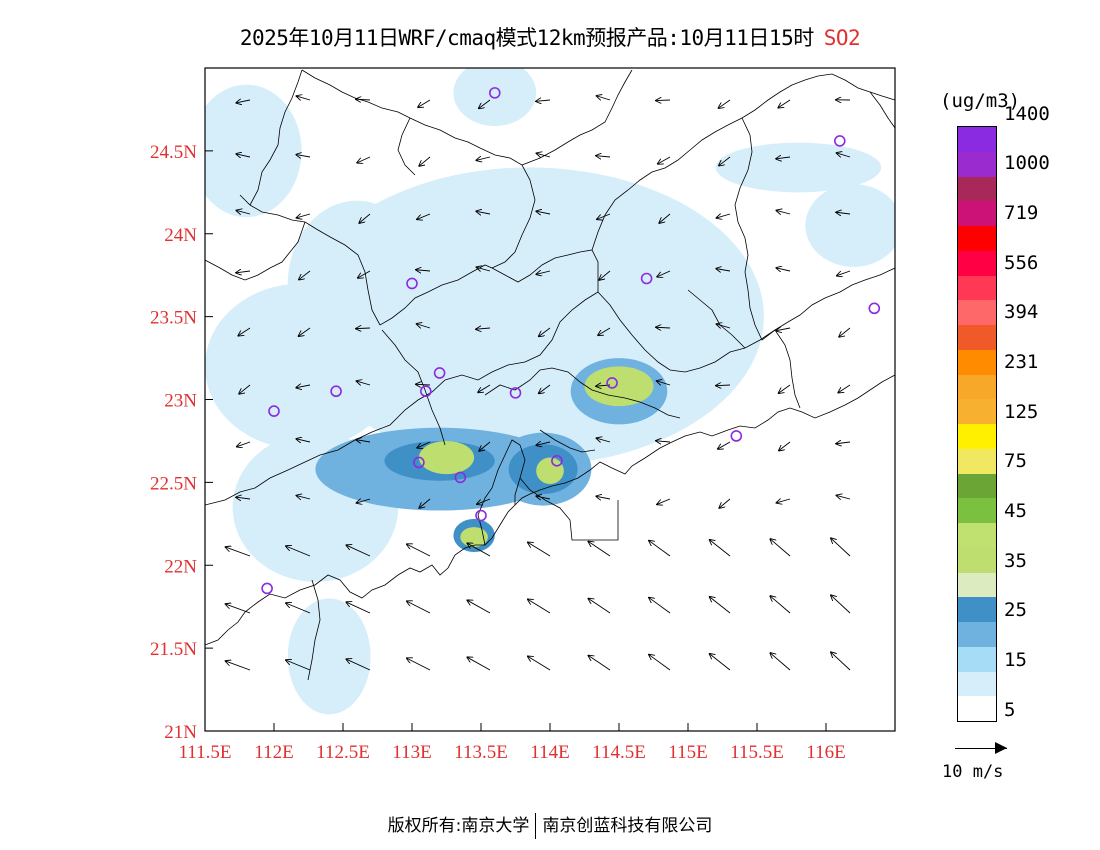 The height and width of the screenshot is (850, 1100). I want to click on x-tick-label: 115.5E, so click(757, 752).